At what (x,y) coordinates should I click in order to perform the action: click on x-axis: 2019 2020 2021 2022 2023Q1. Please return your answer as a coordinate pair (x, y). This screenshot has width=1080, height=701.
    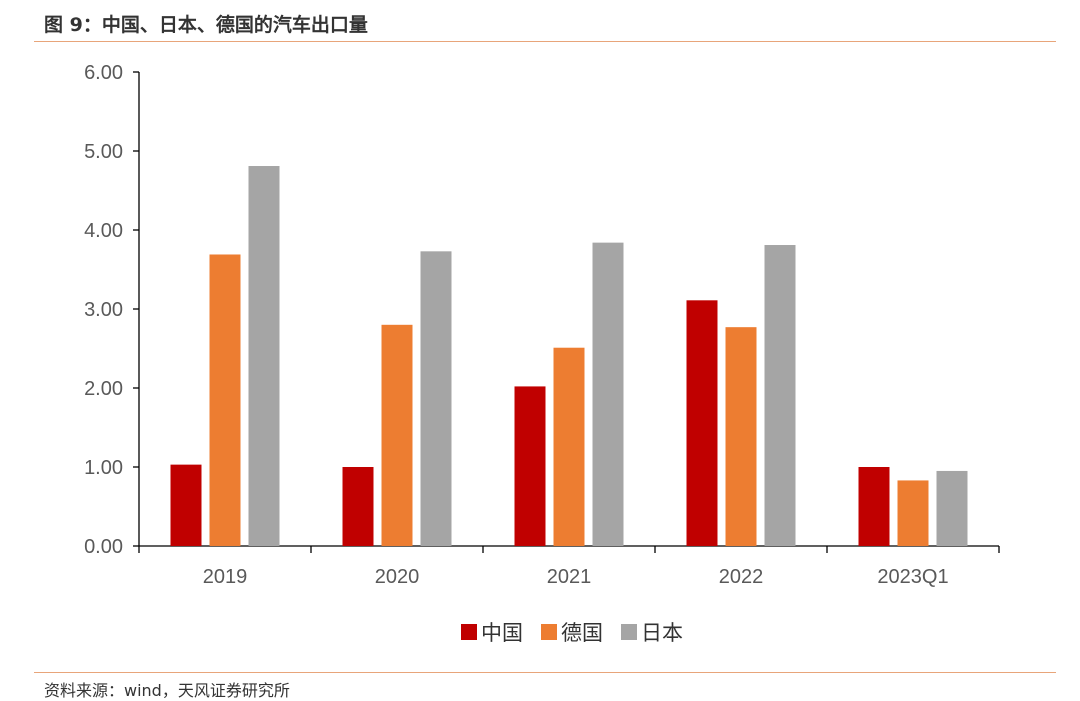
    Looking at the image, I should click on (569, 566).